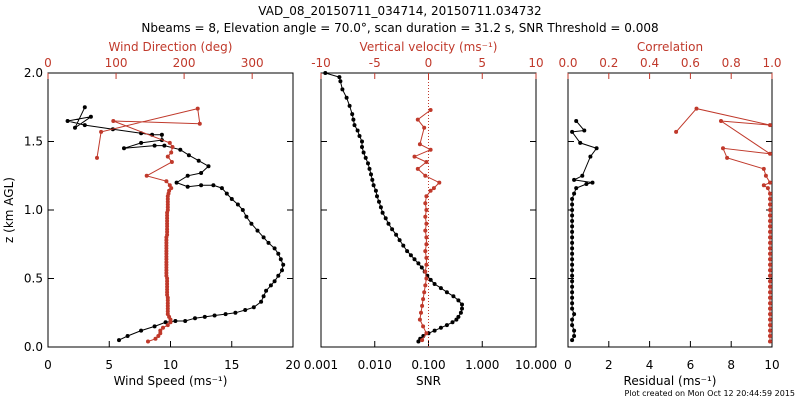  What do you see at coordinates (48, 365) in the screenshot?
I see `x-tick-label: 0` at bounding box center [48, 365].